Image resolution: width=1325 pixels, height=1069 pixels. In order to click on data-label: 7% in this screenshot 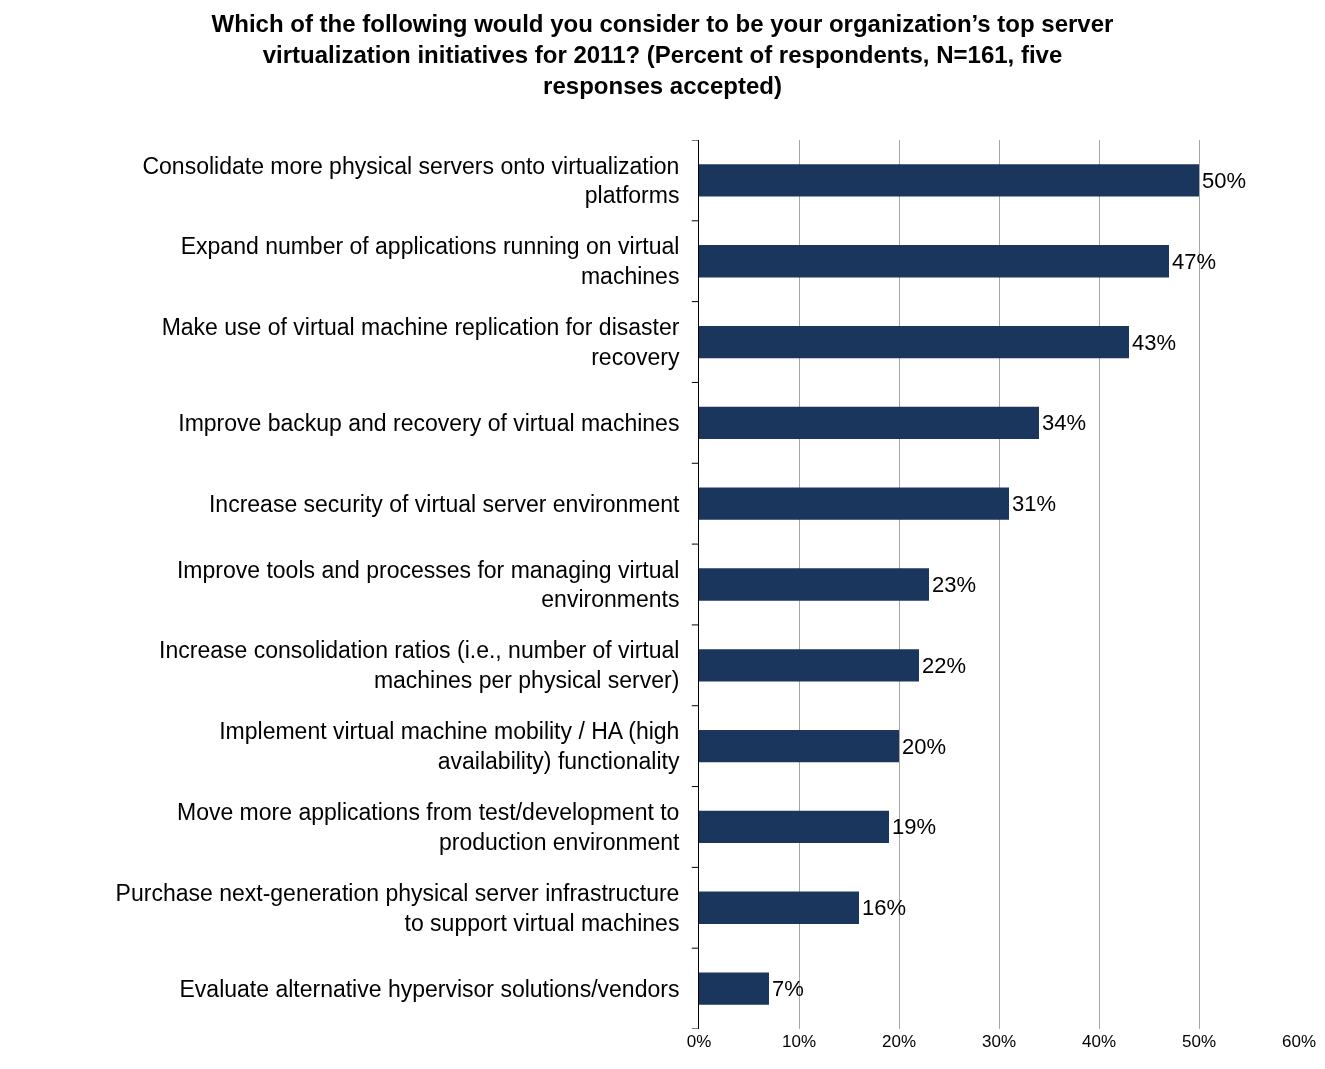, I will do `click(788, 989)`.